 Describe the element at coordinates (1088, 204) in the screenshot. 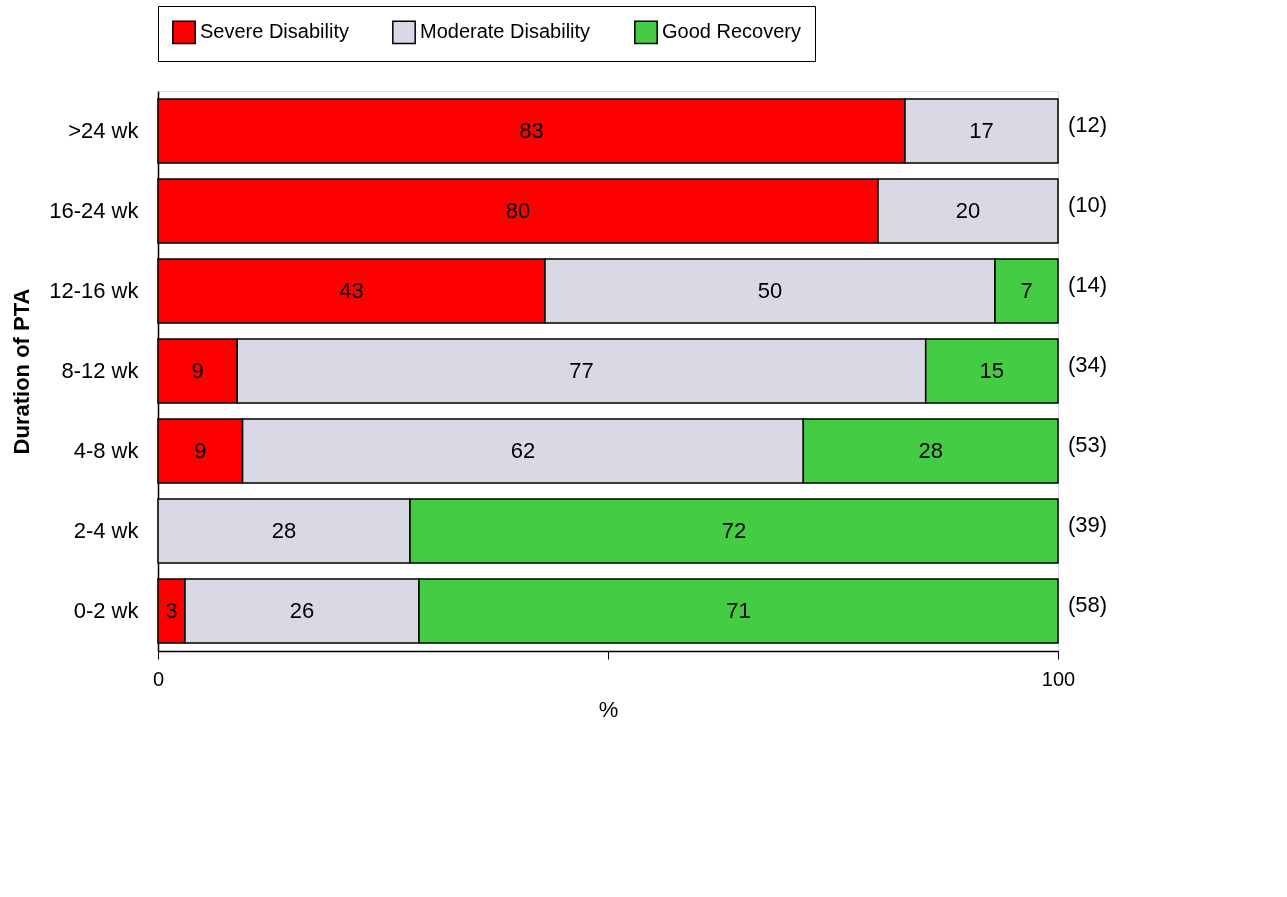

I see `text: (10)` at that location.